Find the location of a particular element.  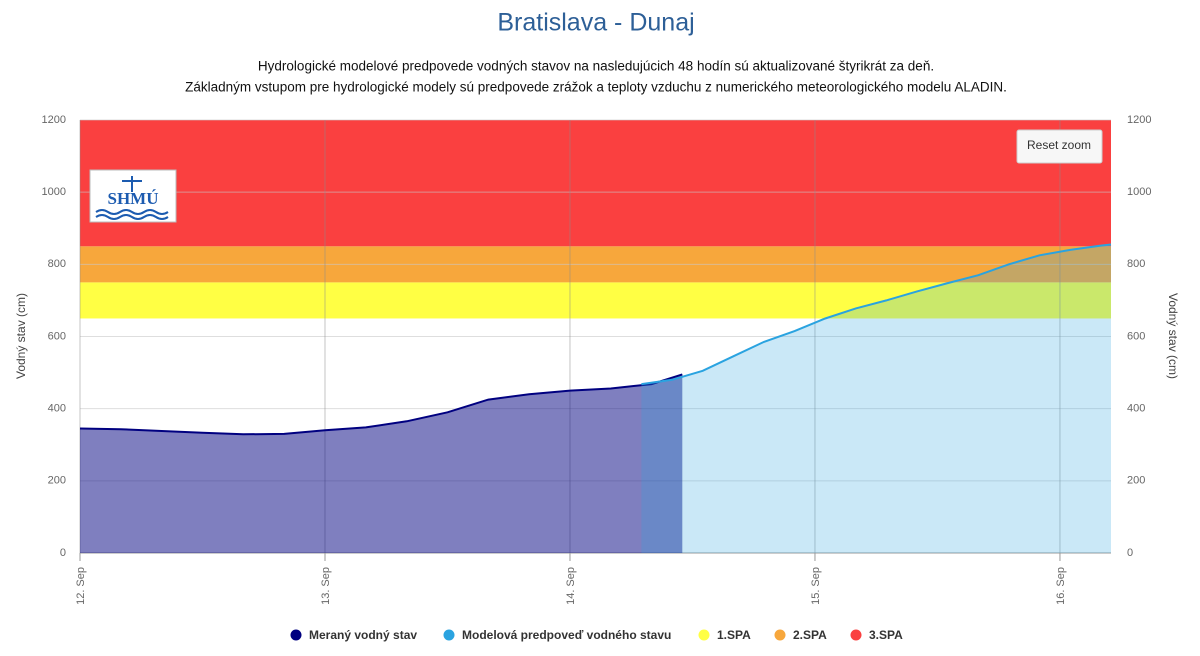

legend-item: Meraný vodný stav is located at coordinates (354, 635).